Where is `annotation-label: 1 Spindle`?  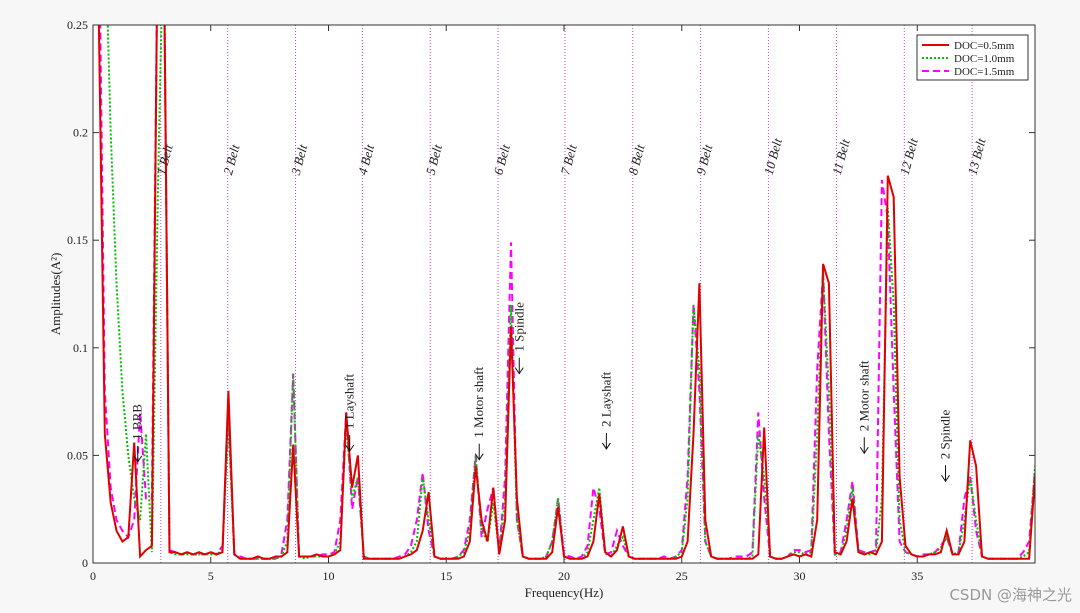 annotation-label: 1 Spindle is located at coordinates (518, 327).